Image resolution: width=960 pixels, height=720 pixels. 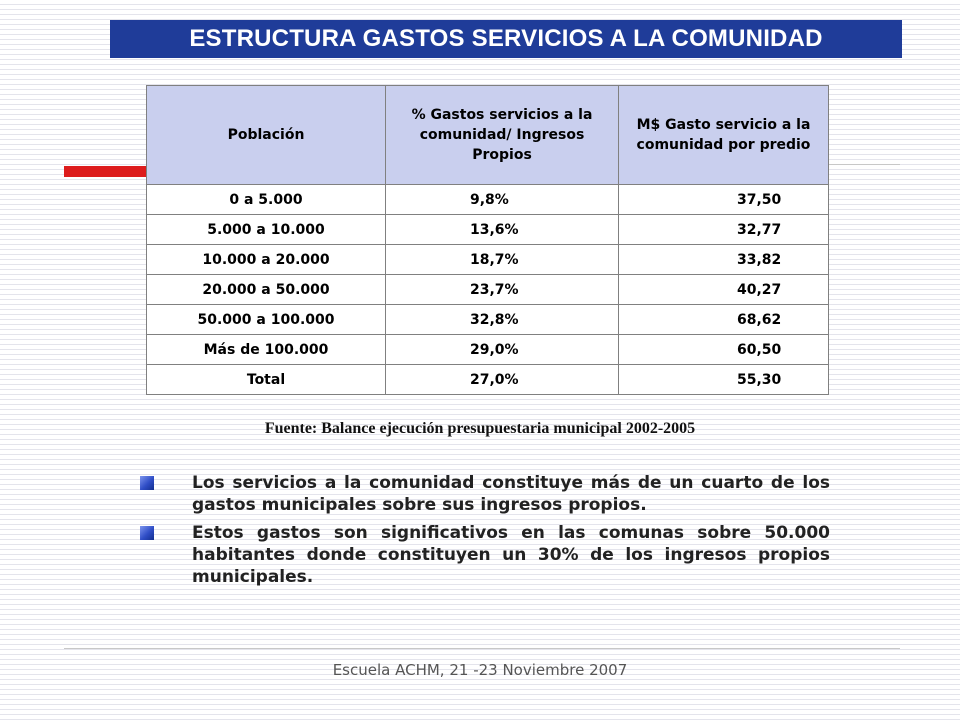 What do you see at coordinates (723, 259) in the screenshot?
I see `cell-amount: 33,82` at bounding box center [723, 259].